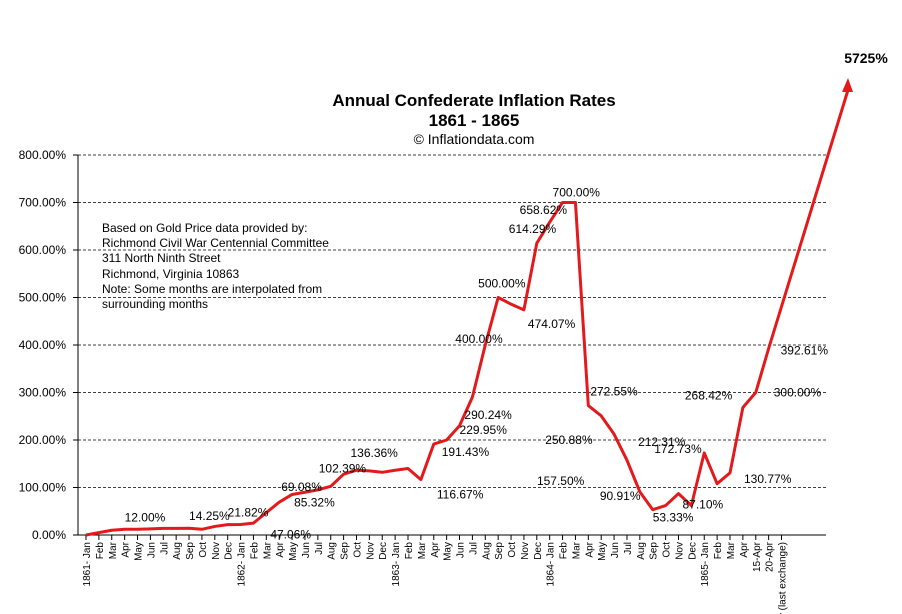 The height and width of the screenshot is (614, 902). I want to click on y-tick-label: 400.00%, so click(43, 345).